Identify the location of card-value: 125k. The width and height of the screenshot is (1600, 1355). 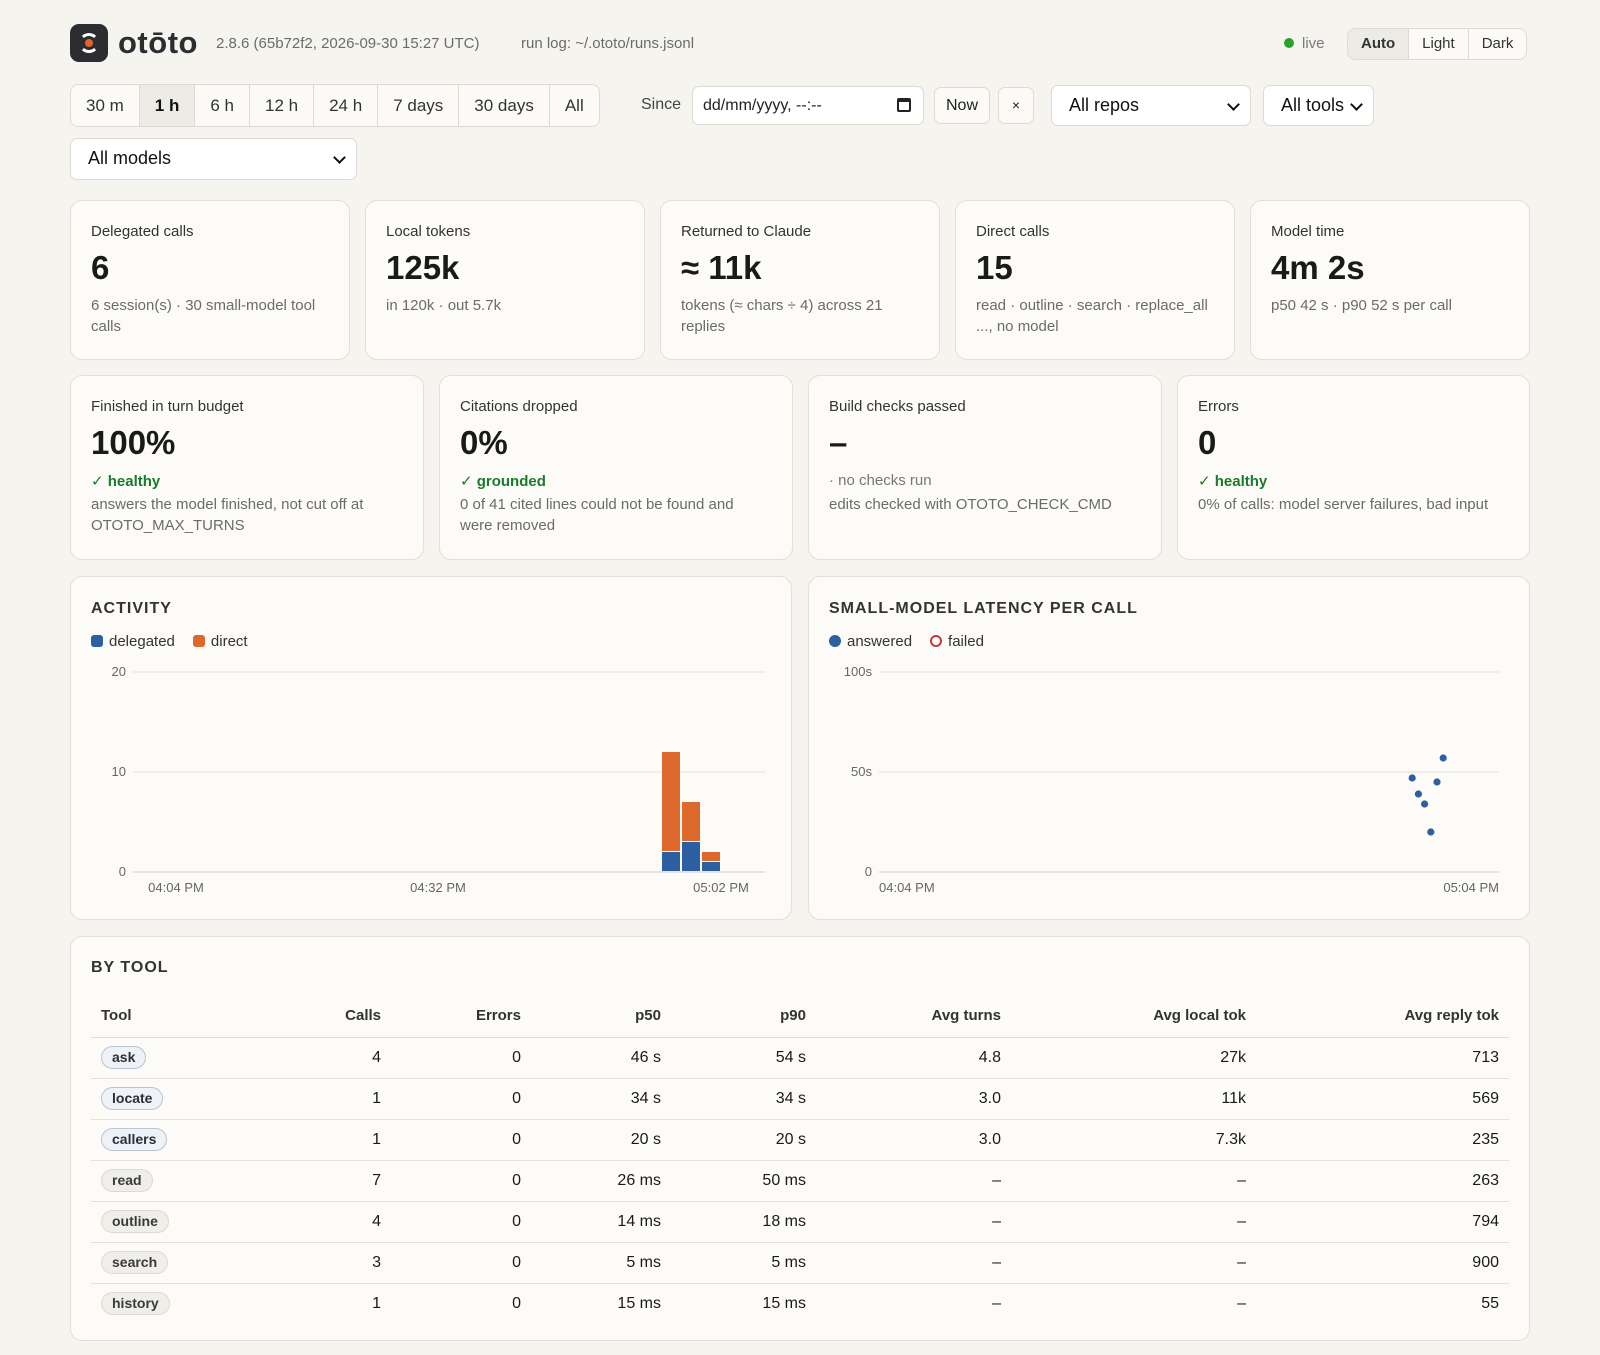
(423, 267).